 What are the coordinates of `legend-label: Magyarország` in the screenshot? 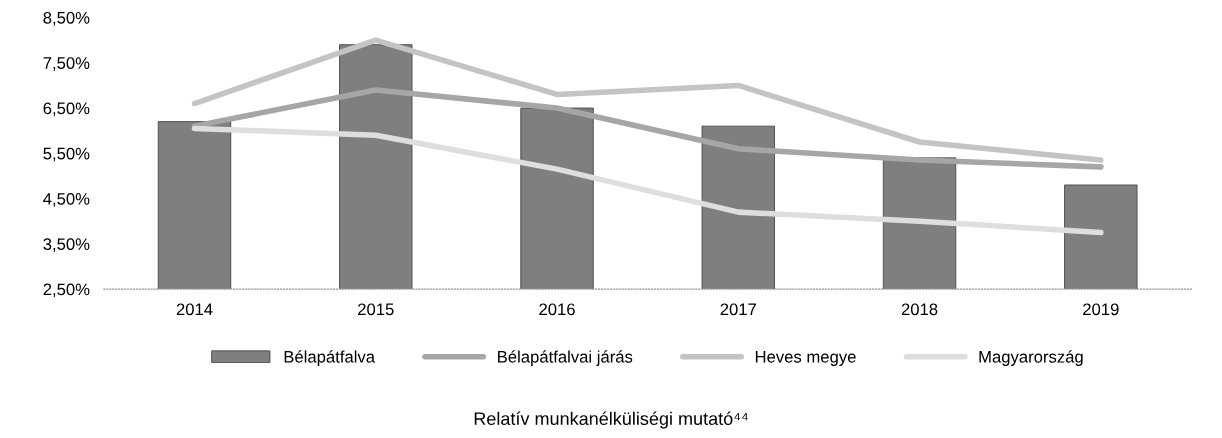 It's located at (1031, 358).